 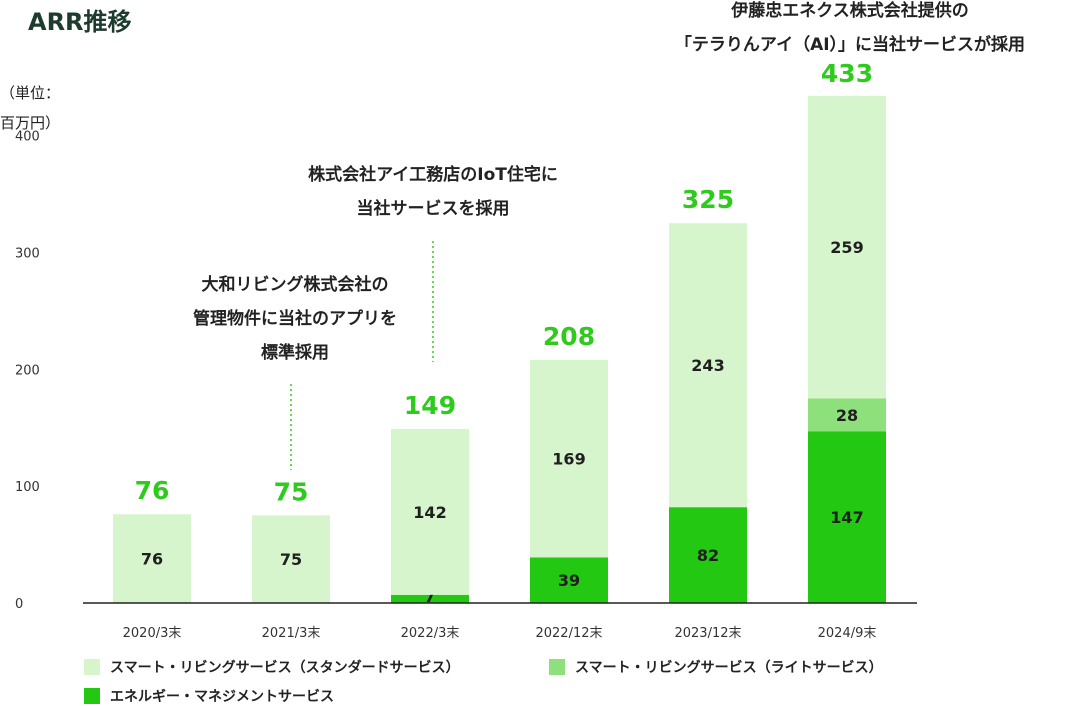 I want to click on annotation-line: 株式会社アイ工務店のIoT住宅に, so click(x=433, y=175).